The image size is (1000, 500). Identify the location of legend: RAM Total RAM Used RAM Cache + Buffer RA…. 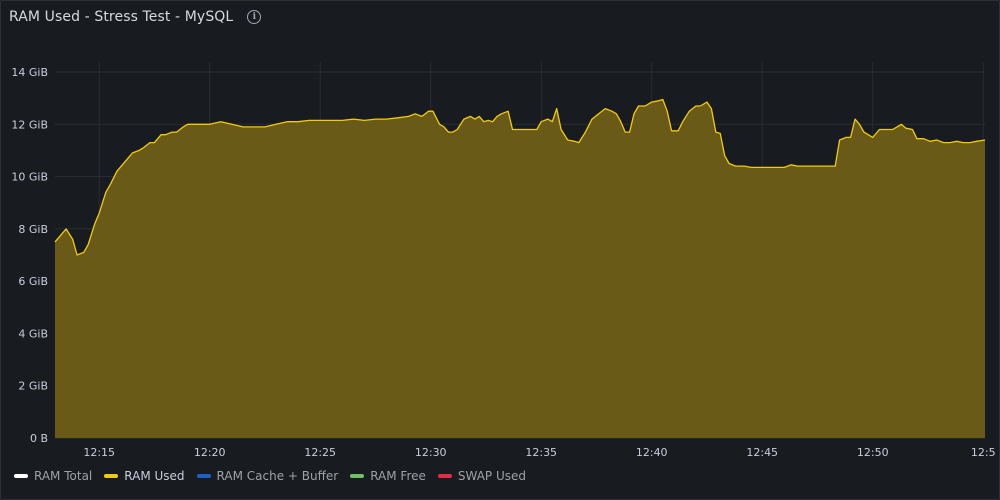
(270, 476).